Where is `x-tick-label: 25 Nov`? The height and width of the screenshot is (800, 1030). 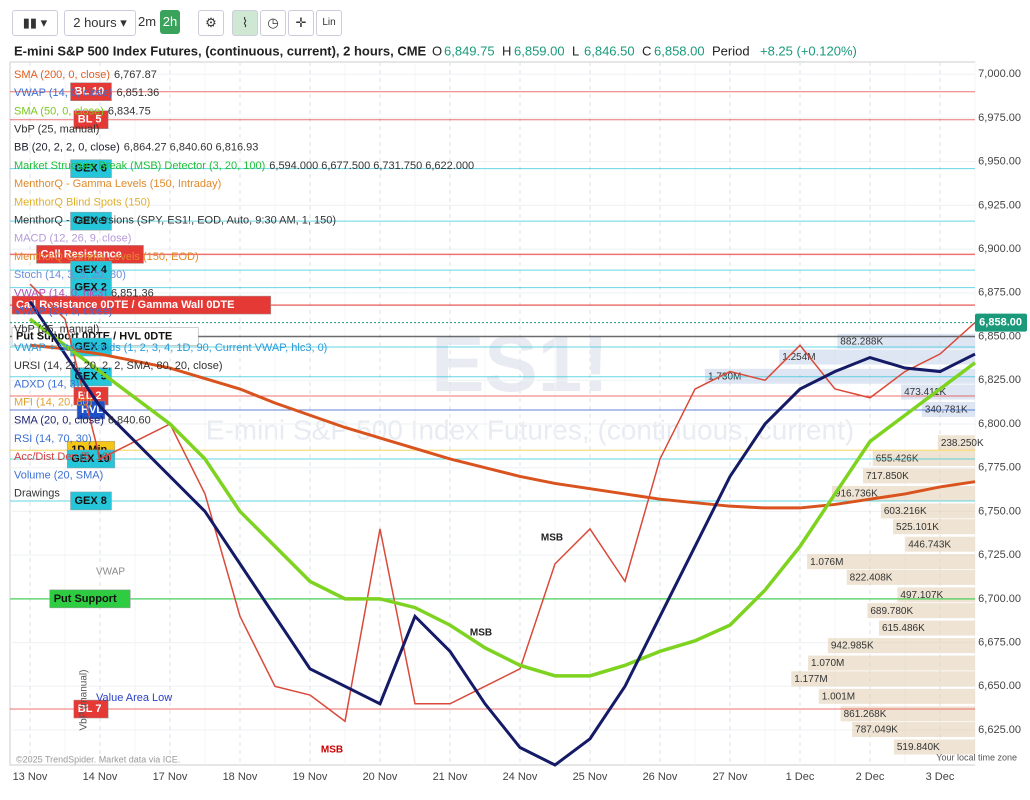
x-tick-label: 25 Nov is located at coordinates (590, 777).